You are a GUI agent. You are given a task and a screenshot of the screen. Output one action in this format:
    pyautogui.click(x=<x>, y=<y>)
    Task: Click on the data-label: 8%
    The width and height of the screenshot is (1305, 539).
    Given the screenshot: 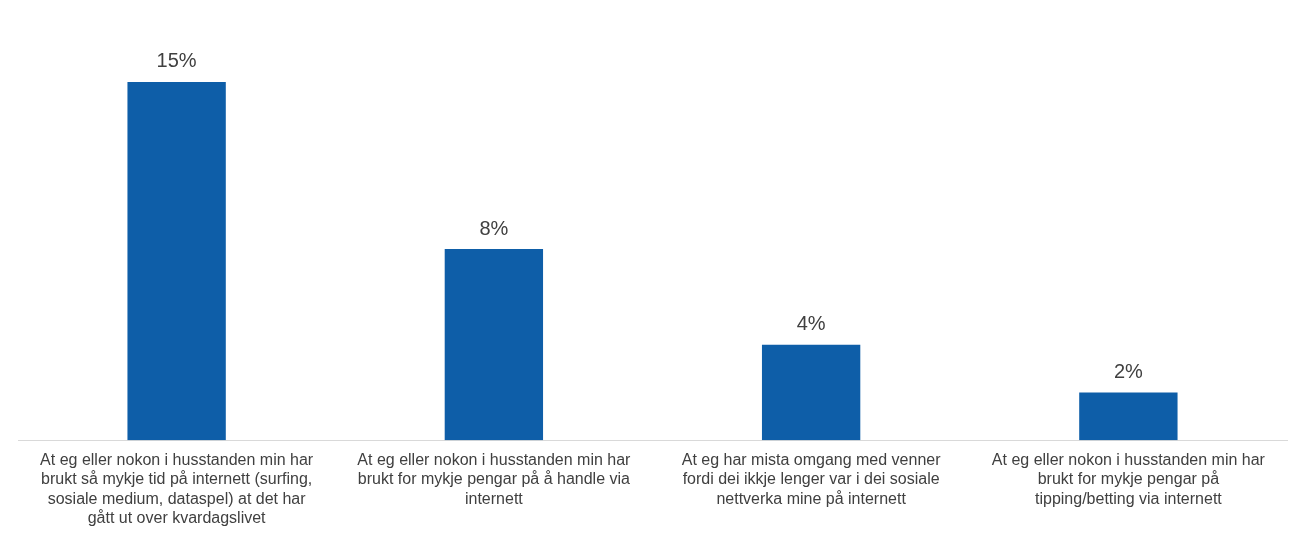 What is the action you would take?
    pyautogui.click(x=494, y=227)
    